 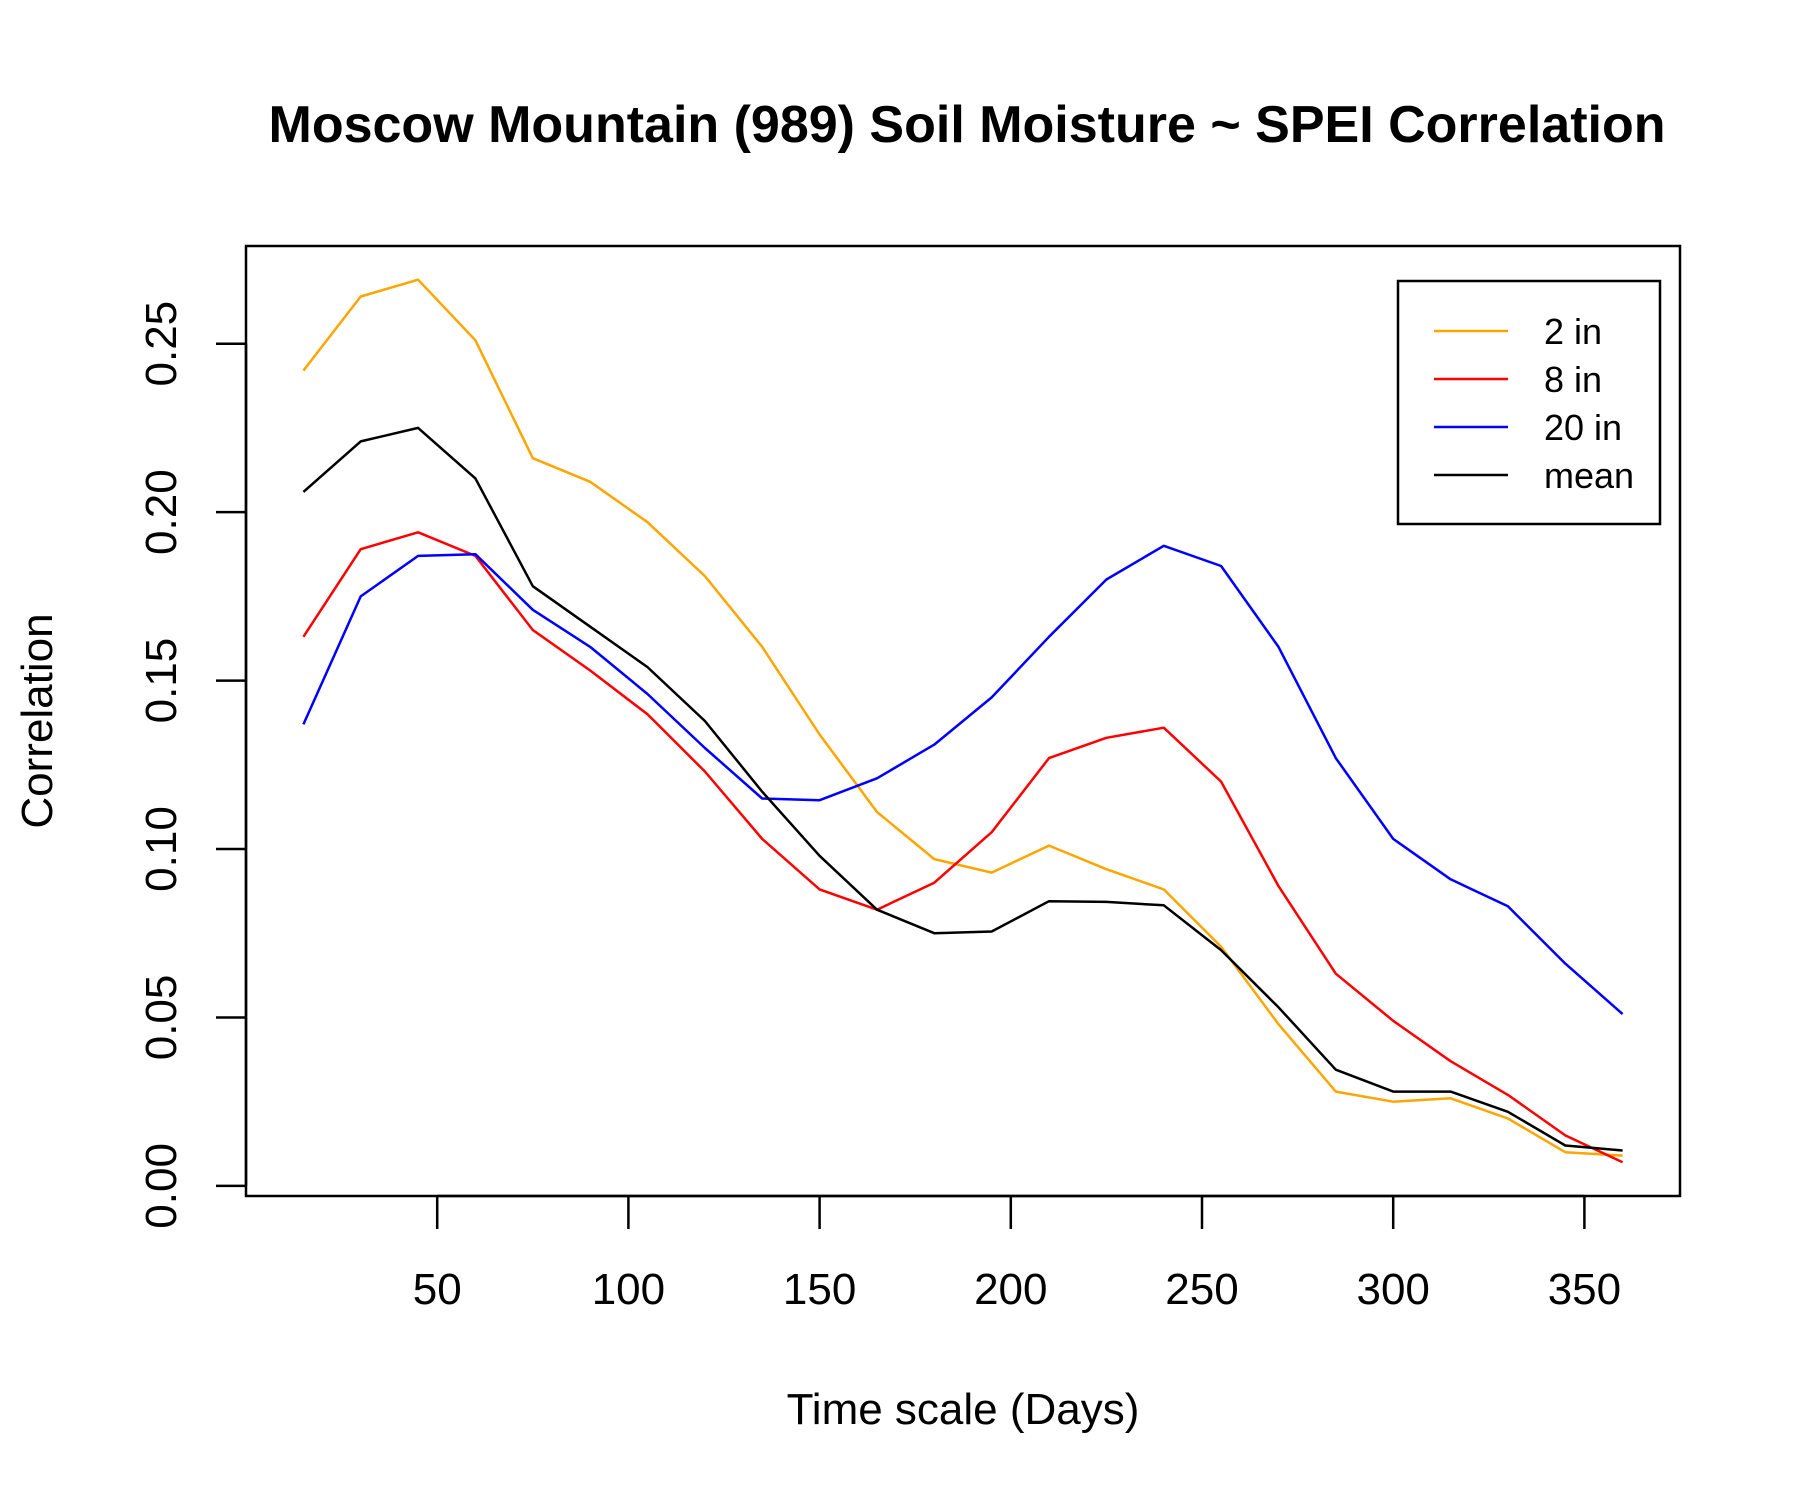 I want to click on x-axis: 50 100 150 200 250 300 350, so click(x=1017, y=1254).